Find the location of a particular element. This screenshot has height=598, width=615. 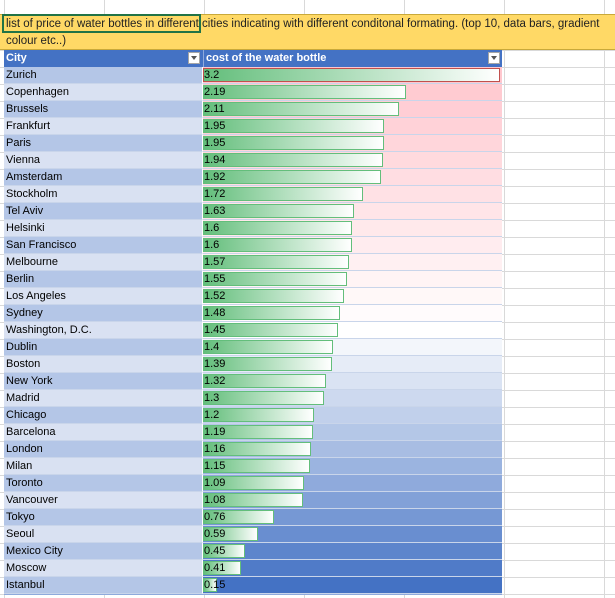

table-row: Washington, D.C. 1.45 is located at coordinates (253, 330).